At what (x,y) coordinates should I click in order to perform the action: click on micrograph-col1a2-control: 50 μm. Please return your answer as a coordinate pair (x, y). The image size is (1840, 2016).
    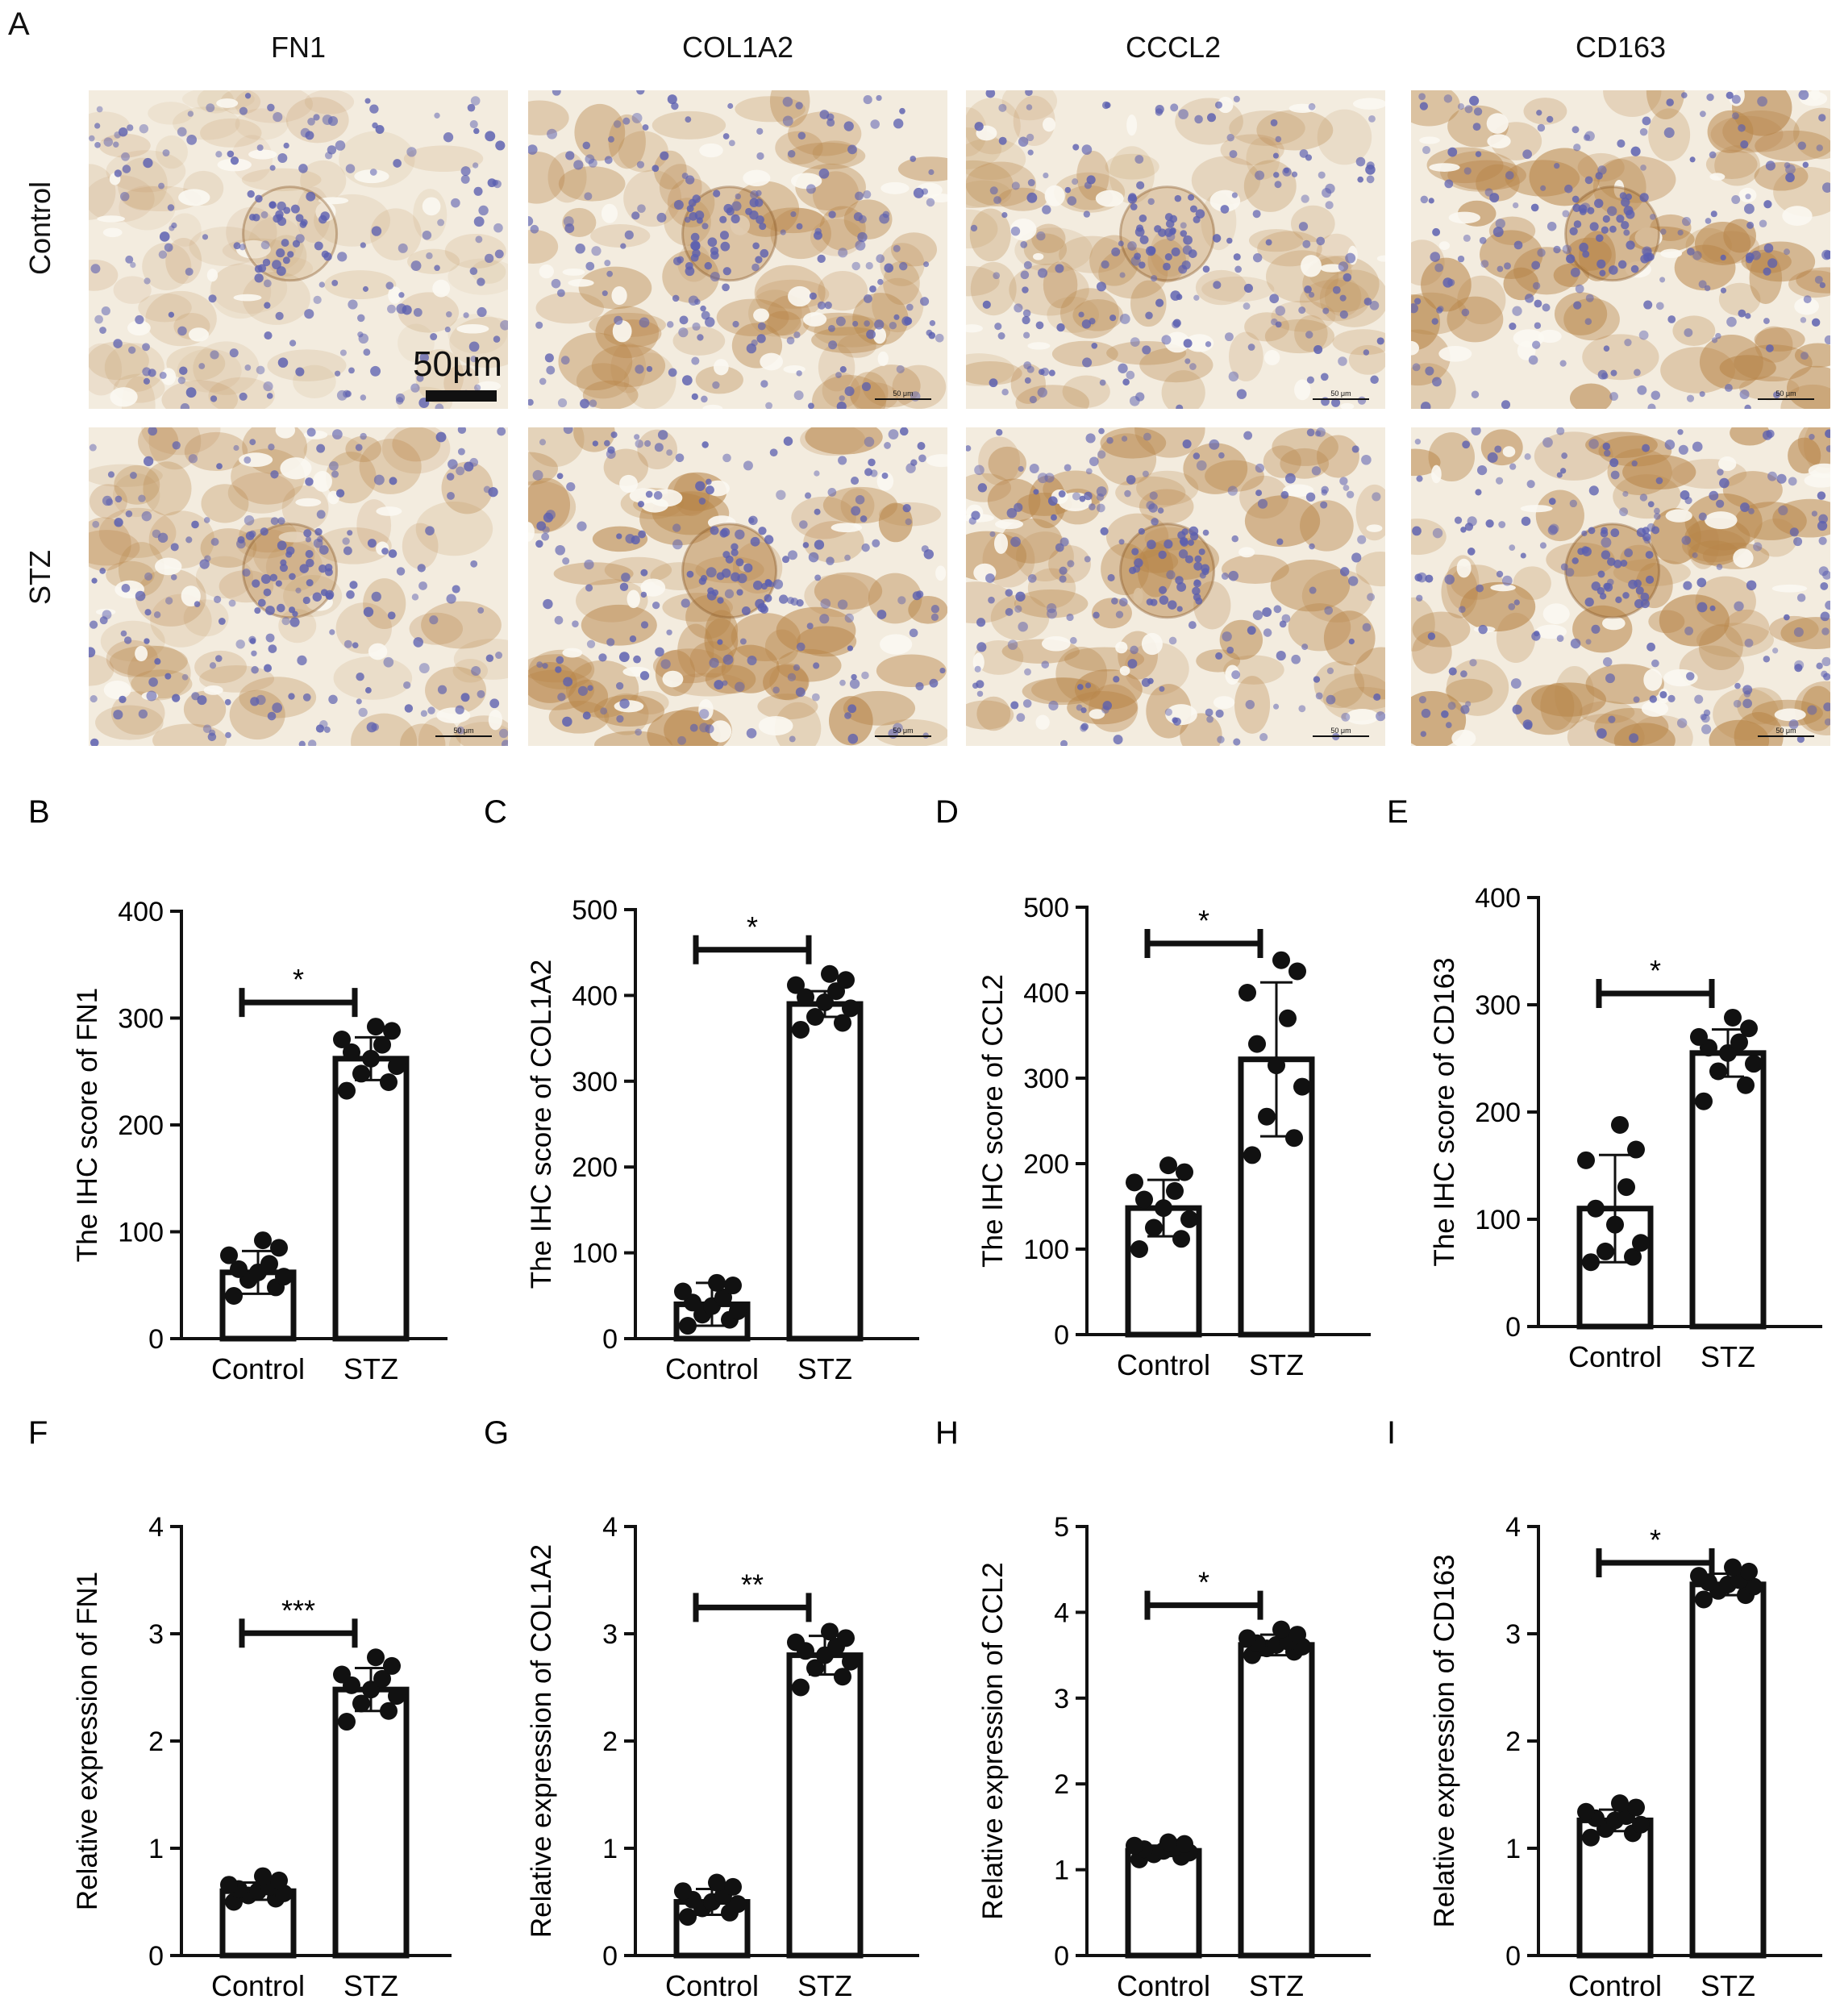
    Looking at the image, I should click on (737, 250).